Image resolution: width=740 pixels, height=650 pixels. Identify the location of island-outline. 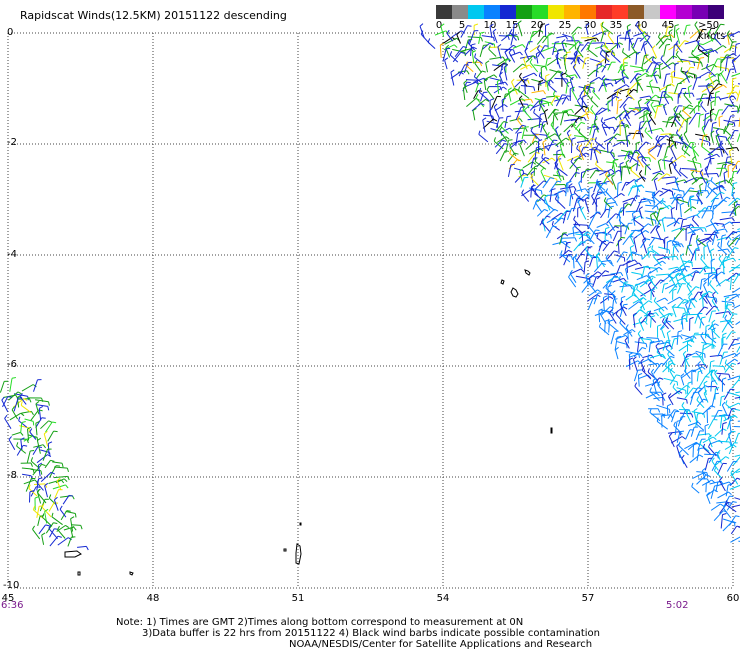
(131, 573).